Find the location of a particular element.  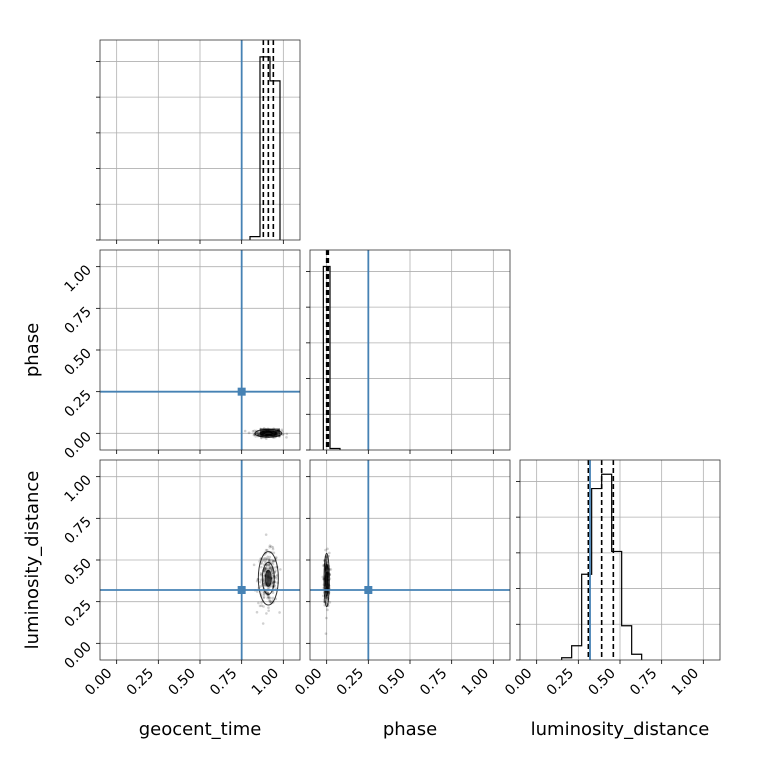

histogram-geocent_time is located at coordinates (265, 148).